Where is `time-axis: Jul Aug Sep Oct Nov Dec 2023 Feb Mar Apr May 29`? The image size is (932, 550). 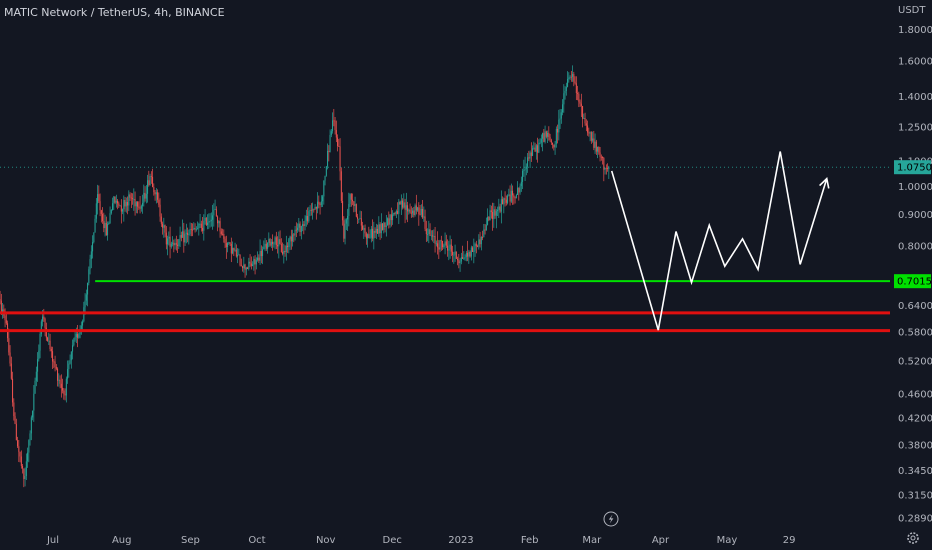 time-axis: Jul Aug Sep Oct Nov Dec 2023 Feb Mar Apr May 29 is located at coordinates (466, 537).